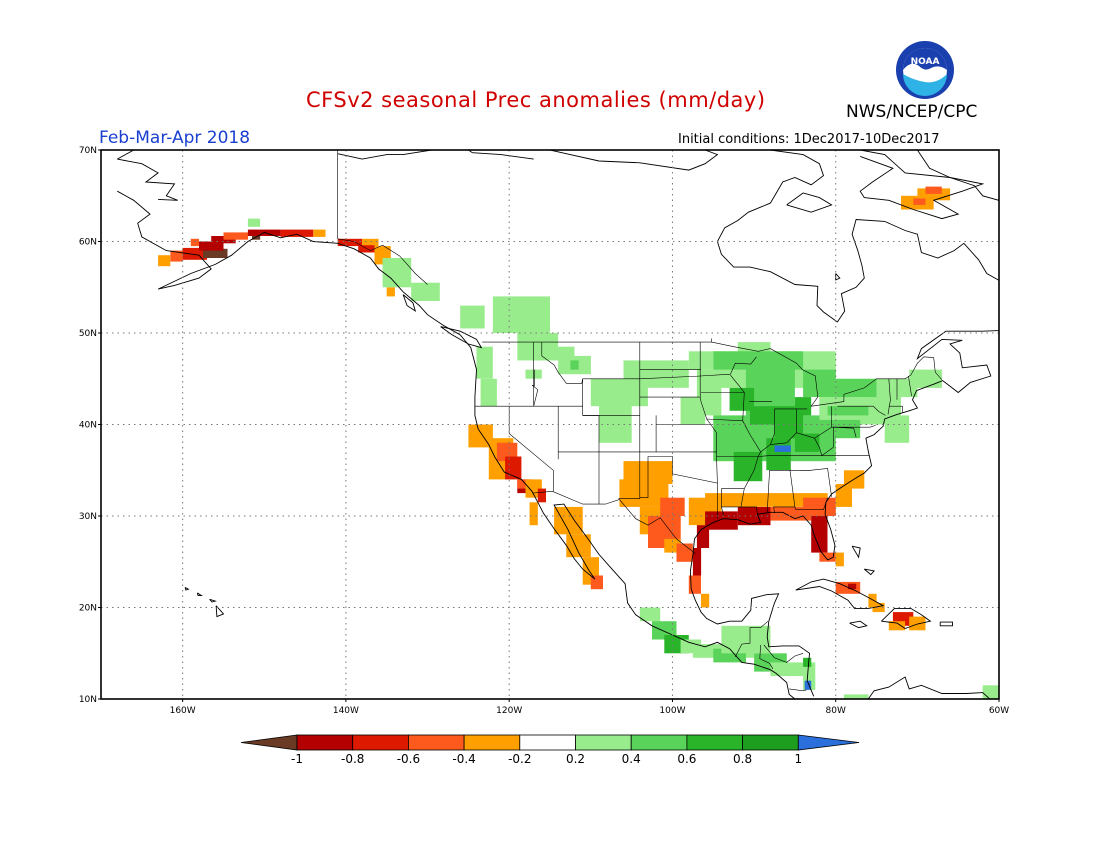  I want to click on colorbar-low-arrow, so click(269, 742).